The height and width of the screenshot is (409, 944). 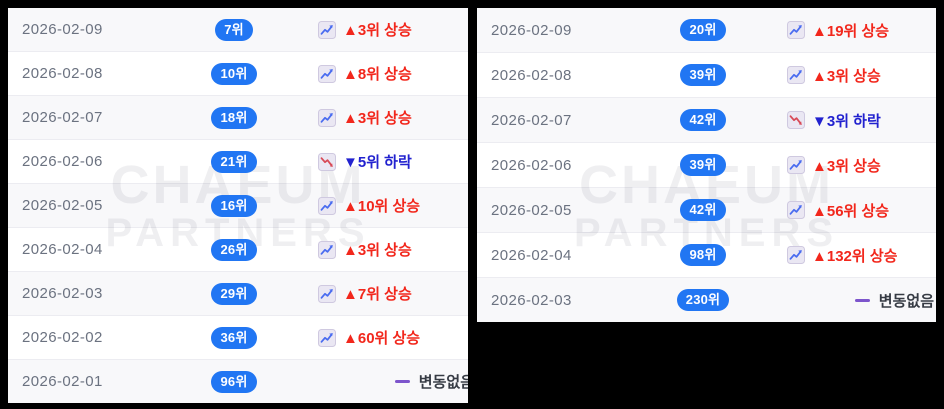 I want to click on rank-cell: 96위, so click(x=234, y=381).